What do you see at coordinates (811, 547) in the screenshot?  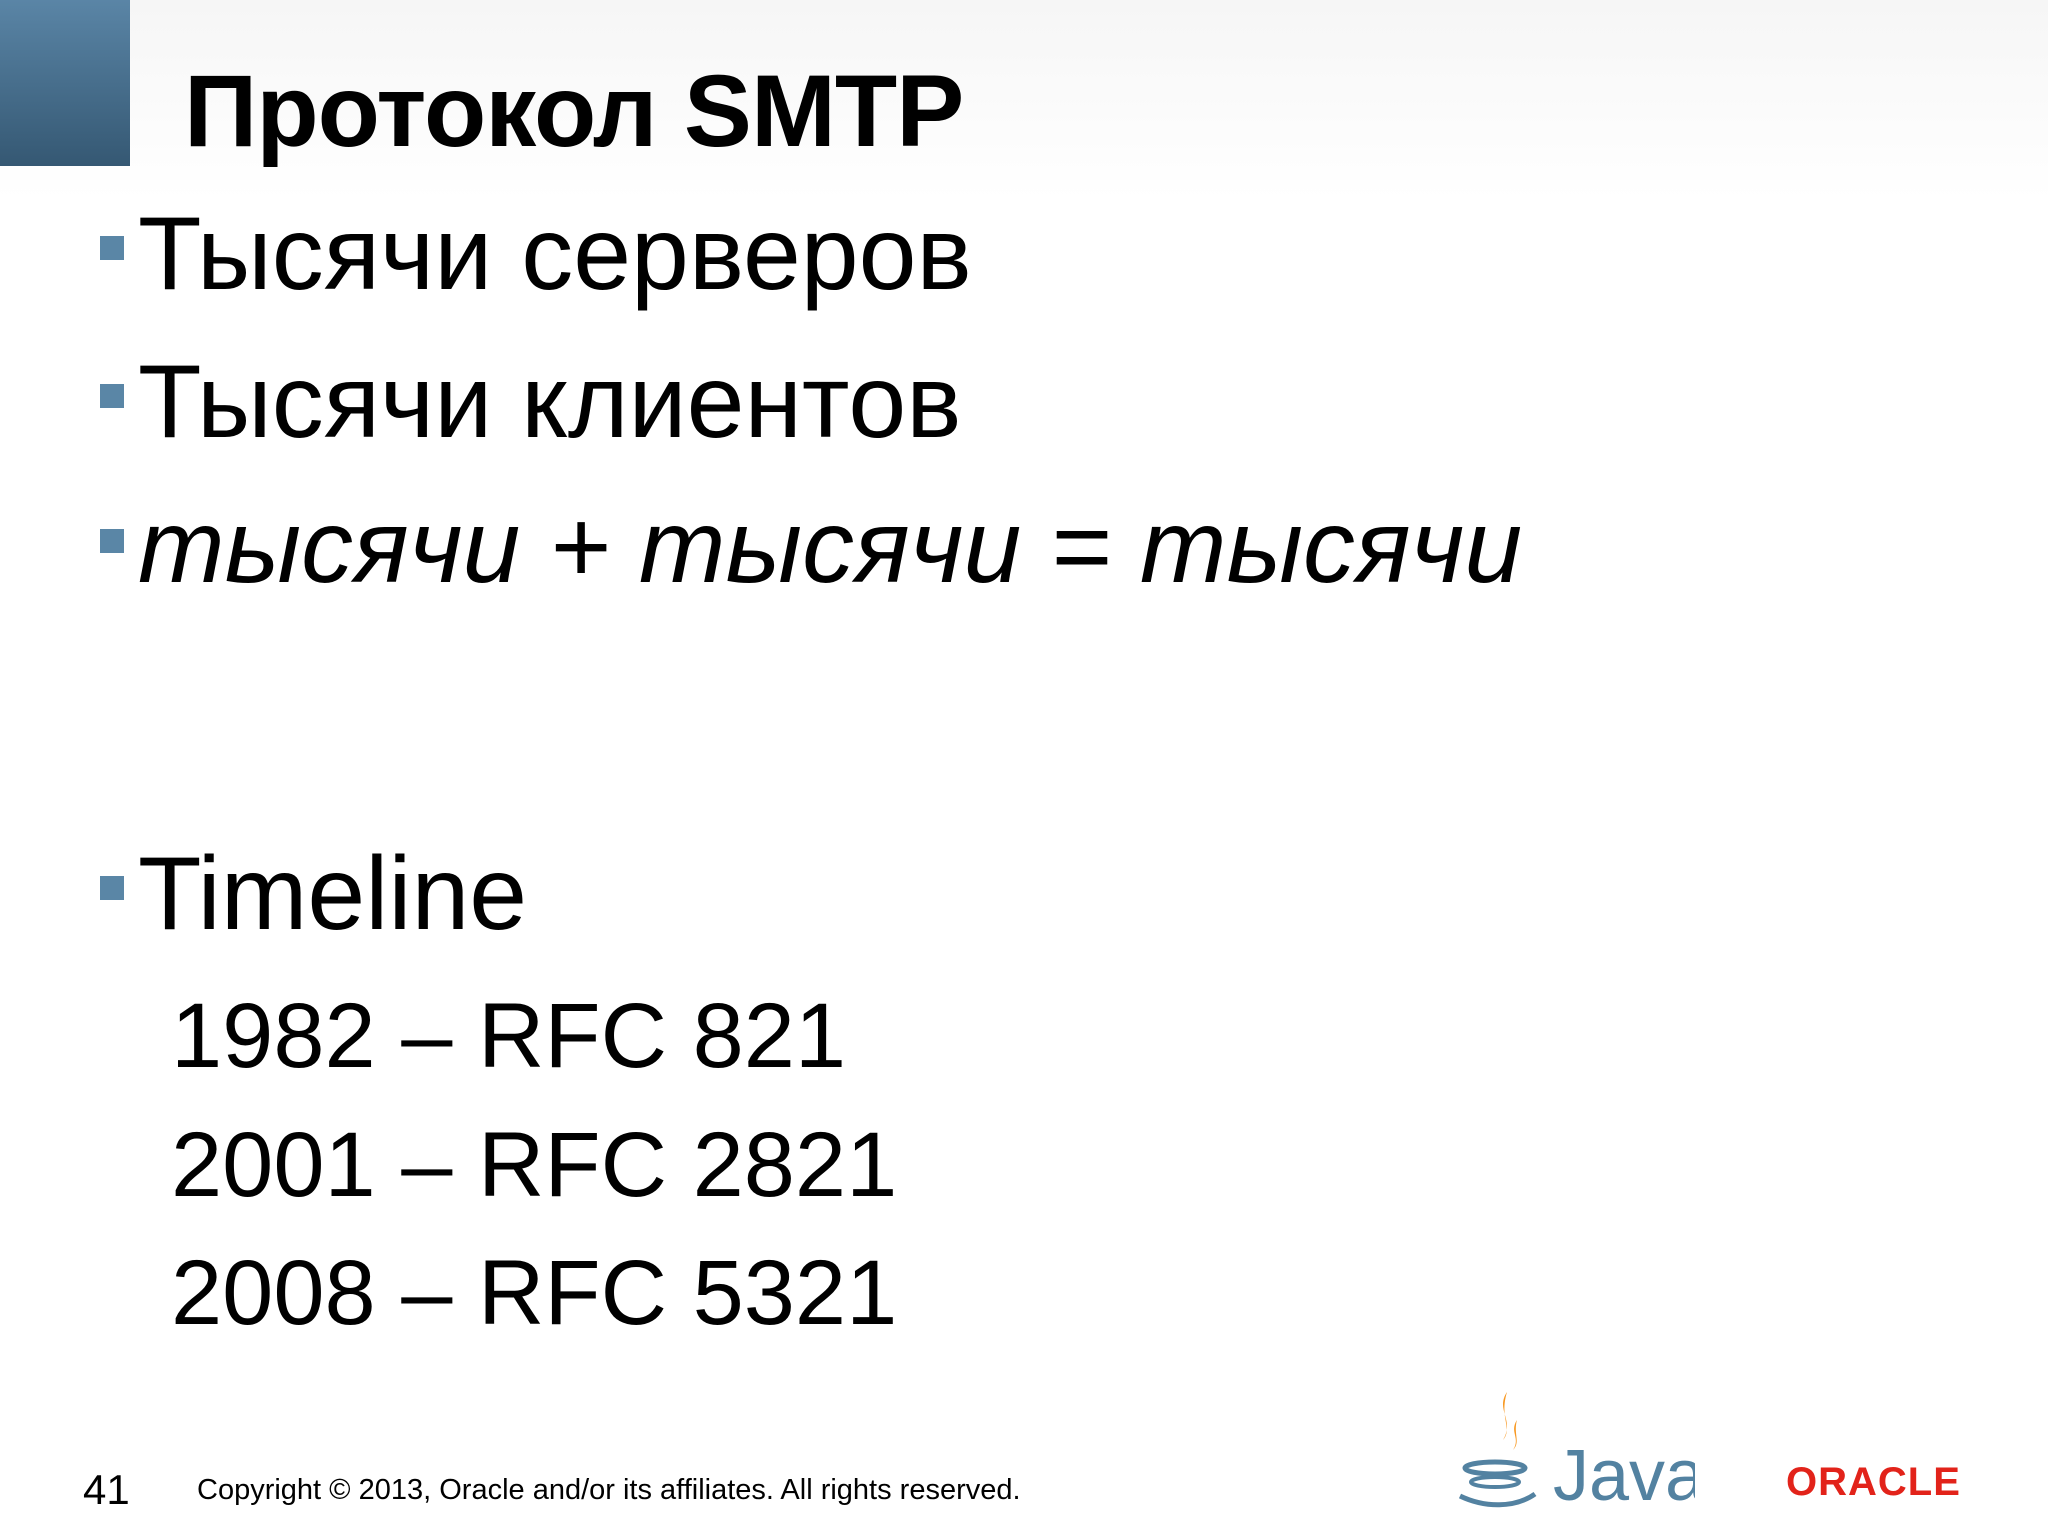 I see `bullet-item: тысячи + тысячи = тысячи` at bounding box center [811, 547].